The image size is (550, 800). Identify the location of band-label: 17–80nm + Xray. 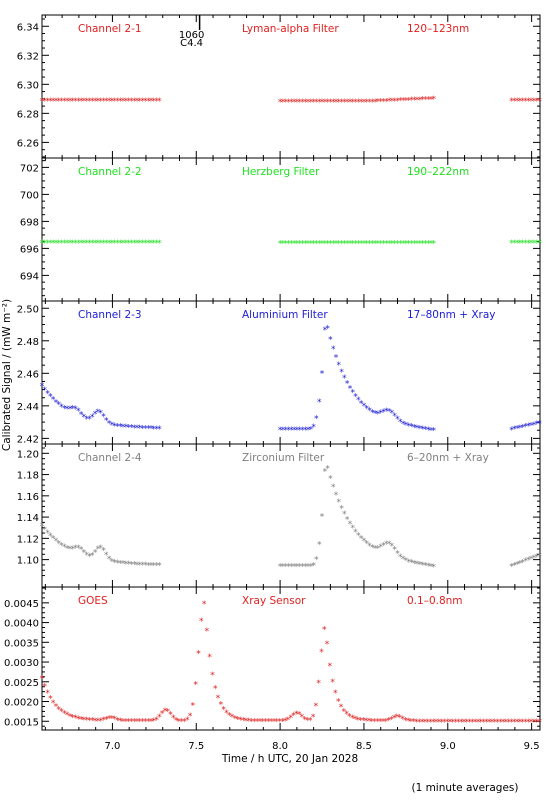
(451, 315).